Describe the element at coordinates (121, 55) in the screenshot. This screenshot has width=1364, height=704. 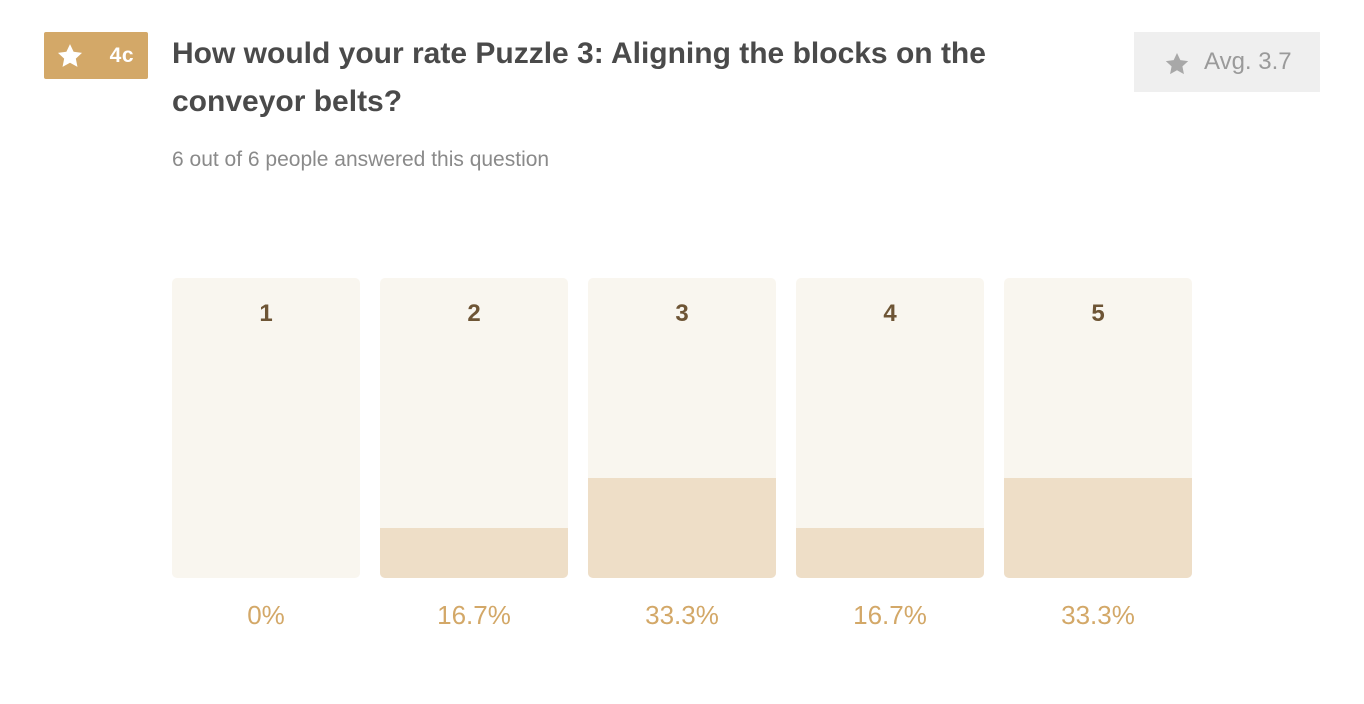
I see `badge-code: 4c` at that location.